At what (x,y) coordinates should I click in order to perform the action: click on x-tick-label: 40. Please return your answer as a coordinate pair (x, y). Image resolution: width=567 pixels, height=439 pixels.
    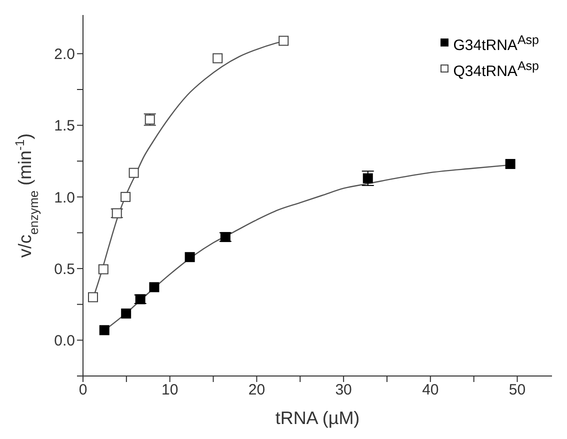
    Looking at the image, I should click on (430, 390).